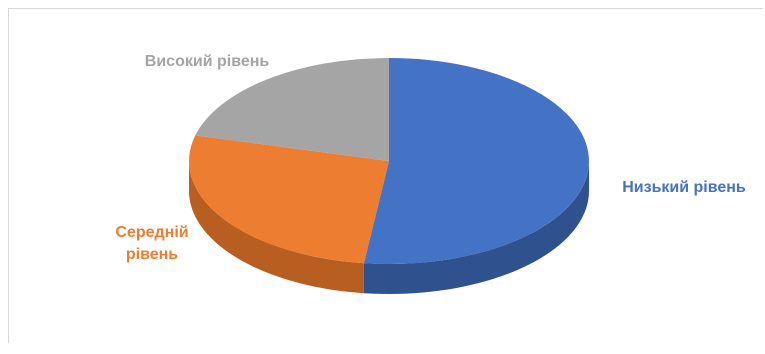 The height and width of the screenshot is (354, 765). I want to click on slice-label-line: рівень, so click(152, 254).